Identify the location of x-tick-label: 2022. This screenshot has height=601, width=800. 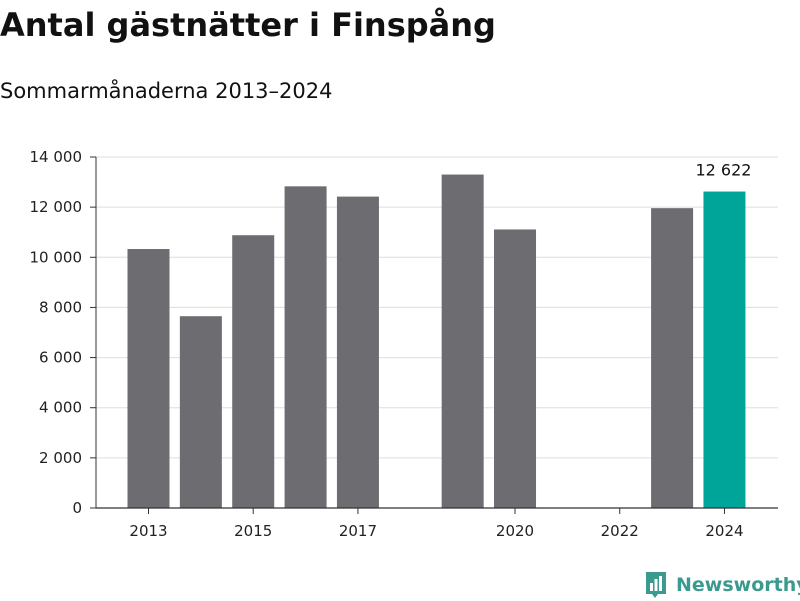
(620, 531).